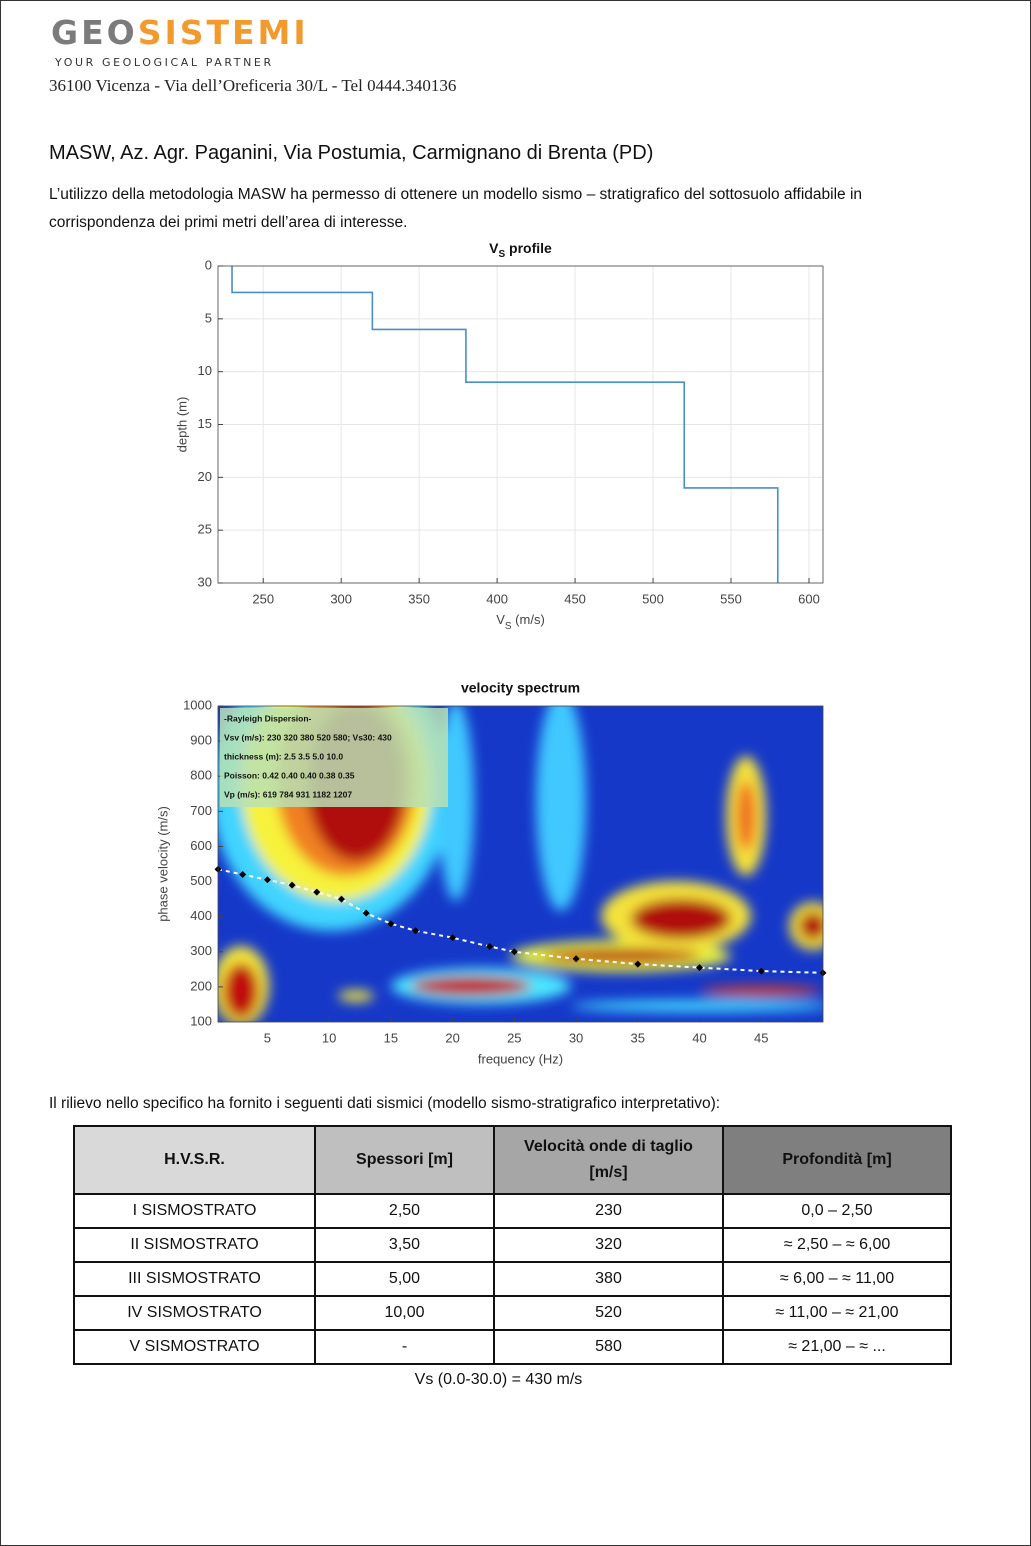 Image resolution: width=1031 pixels, height=1546 pixels. What do you see at coordinates (498, 1379) in the screenshot?
I see `footer-note: Vs (0.0-30.0) = 430 m/s` at bounding box center [498, 1379].